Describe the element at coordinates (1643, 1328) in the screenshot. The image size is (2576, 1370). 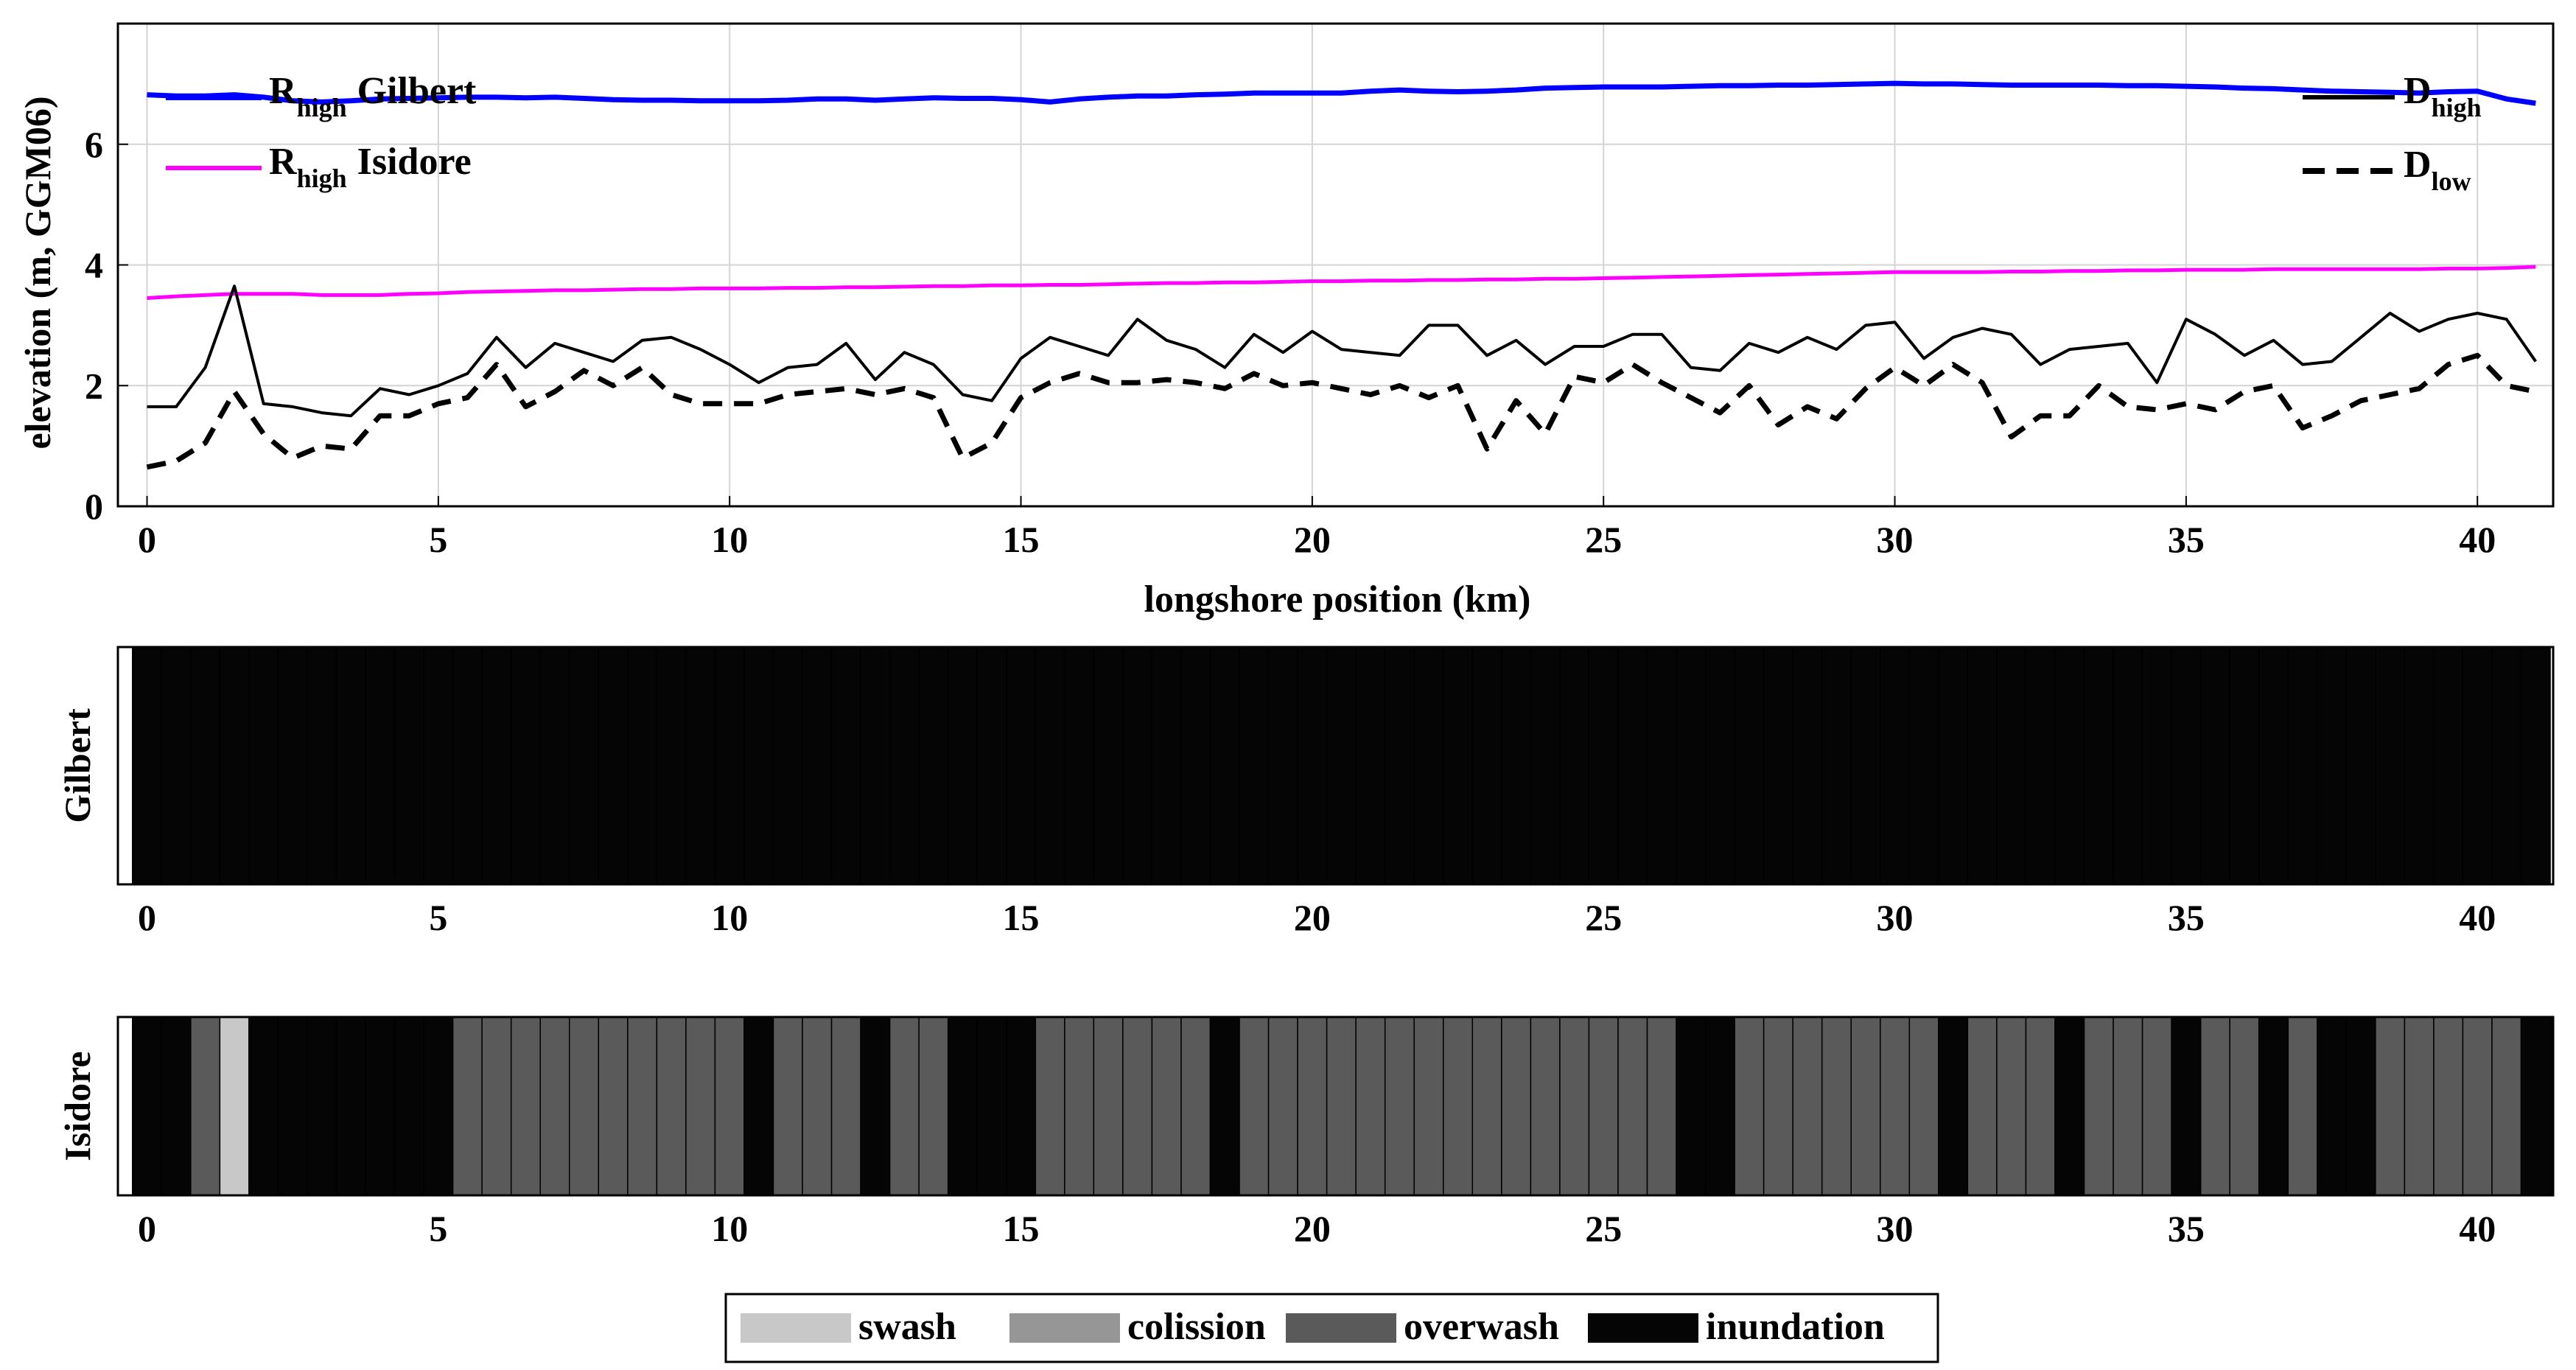
I see `legend-swatch-inundation` at that location.